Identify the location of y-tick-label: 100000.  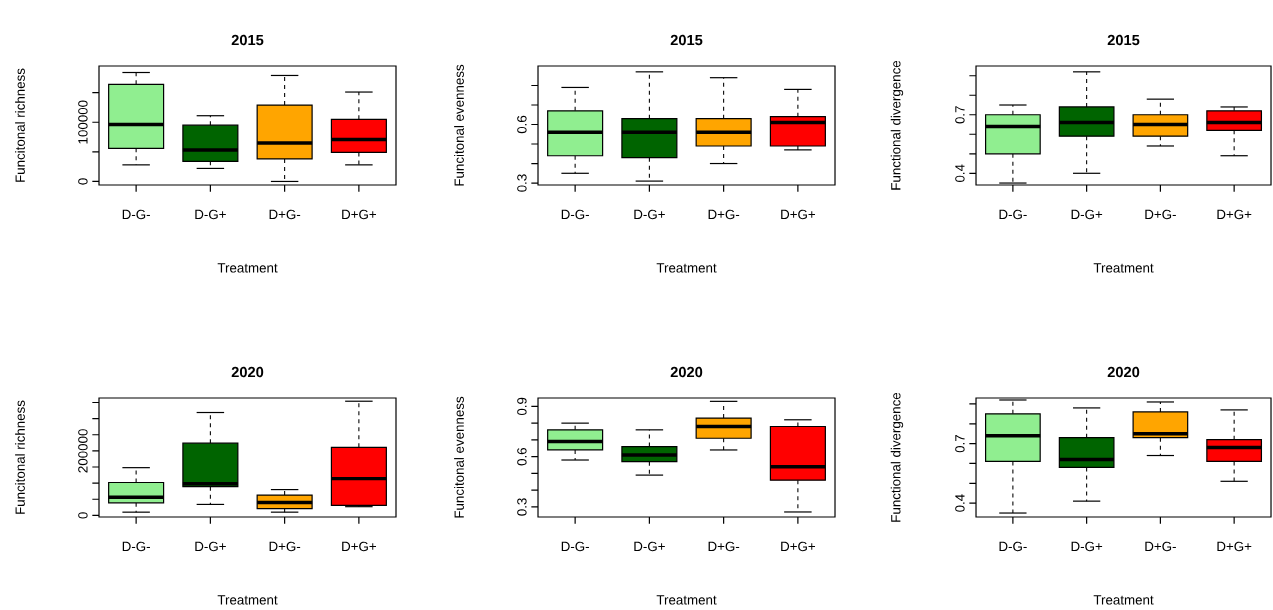
(83, 122).